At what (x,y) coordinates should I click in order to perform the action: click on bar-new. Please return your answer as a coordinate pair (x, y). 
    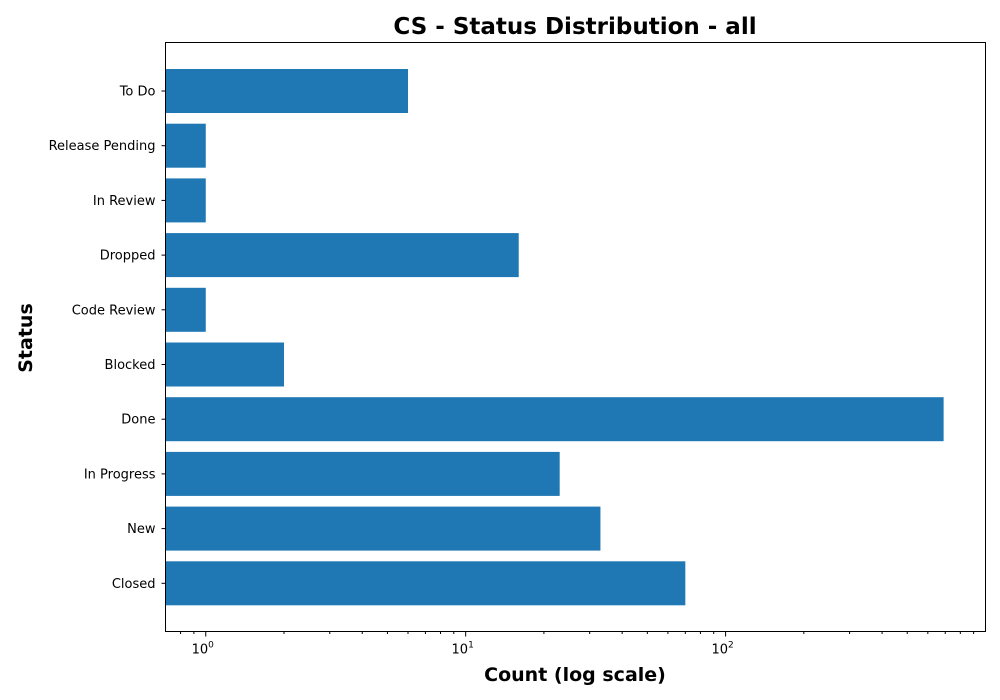
    Looking at the image, I should click on (383, 528).